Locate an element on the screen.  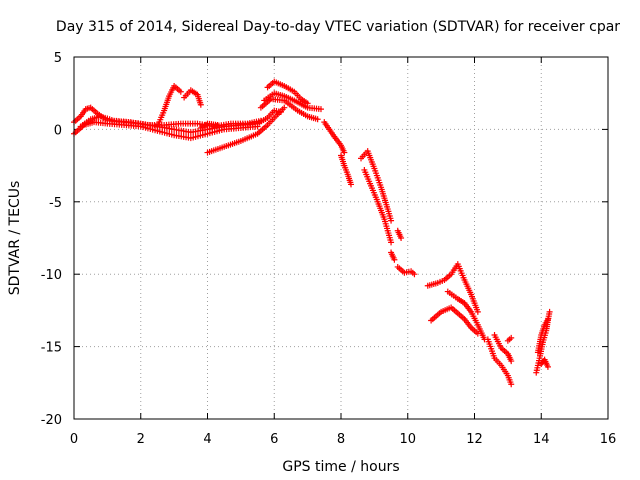
x-tick-label: 12 is located at coordinates (474, 439).